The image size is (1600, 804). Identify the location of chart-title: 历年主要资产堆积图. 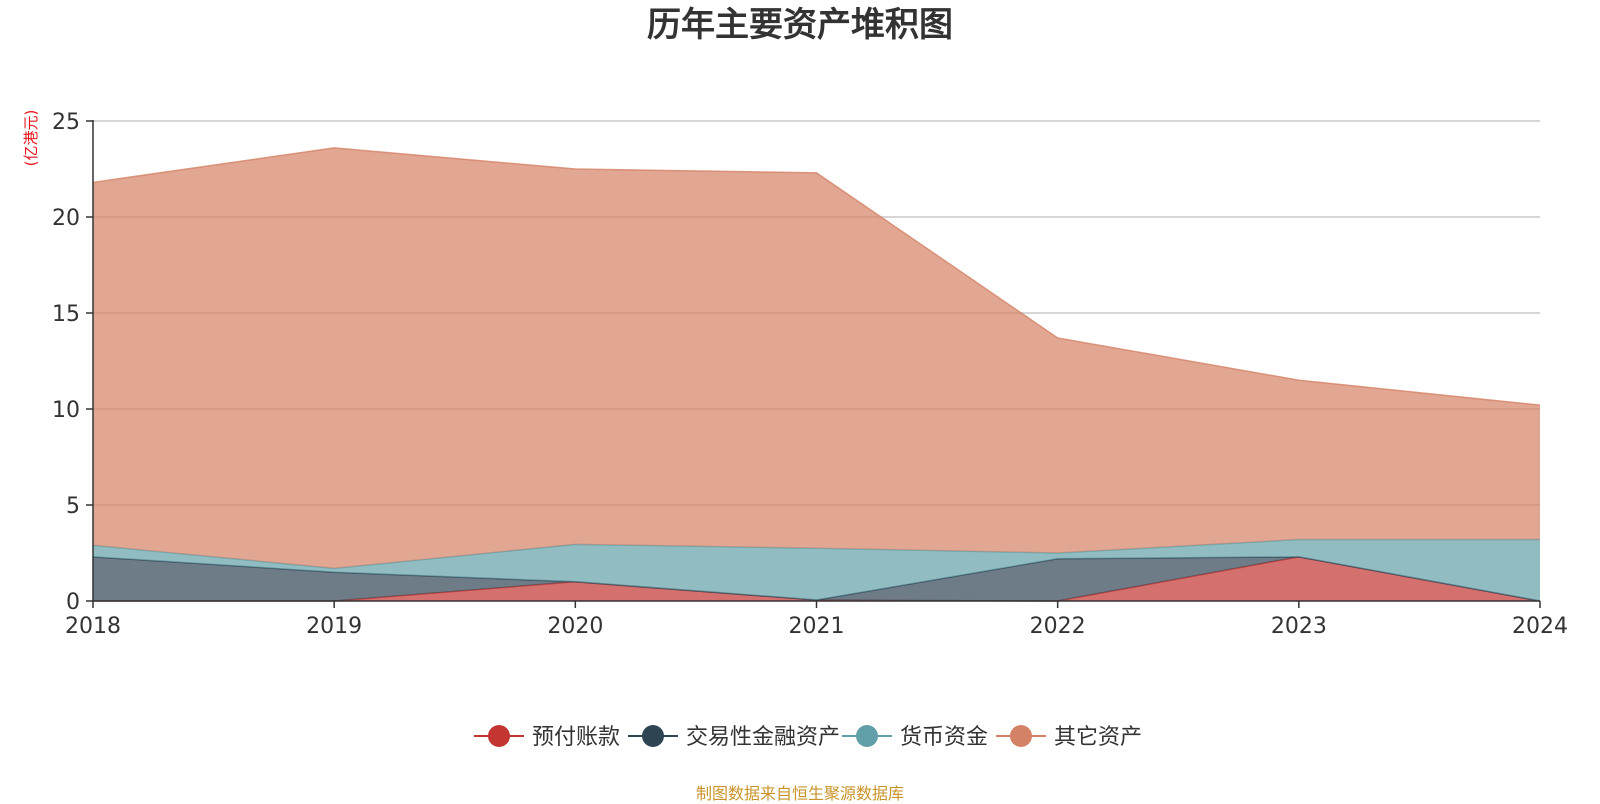
(800, 25).